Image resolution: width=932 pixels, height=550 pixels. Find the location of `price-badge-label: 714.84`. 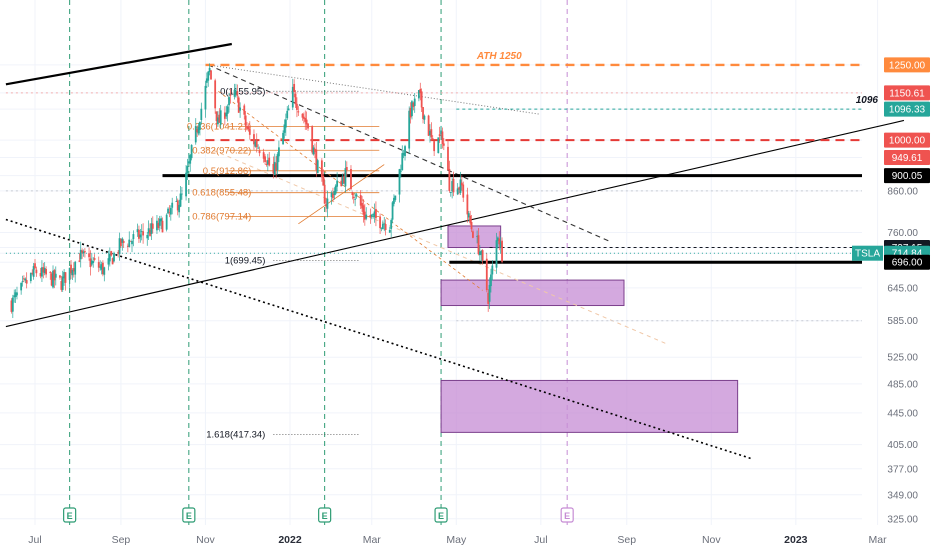

price-badge-label: 714.84 is located at coordinates (907, 254).